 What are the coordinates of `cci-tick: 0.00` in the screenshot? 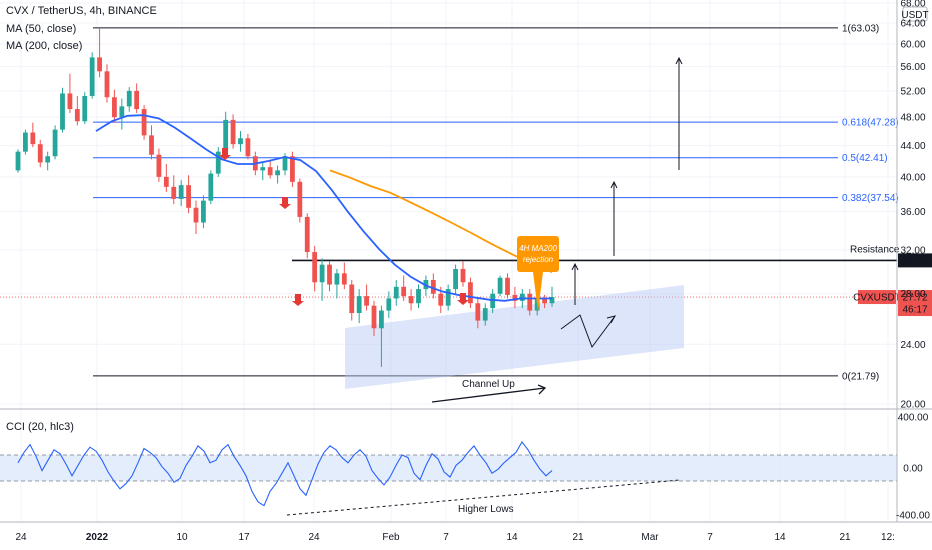 It's located at (913, 469).